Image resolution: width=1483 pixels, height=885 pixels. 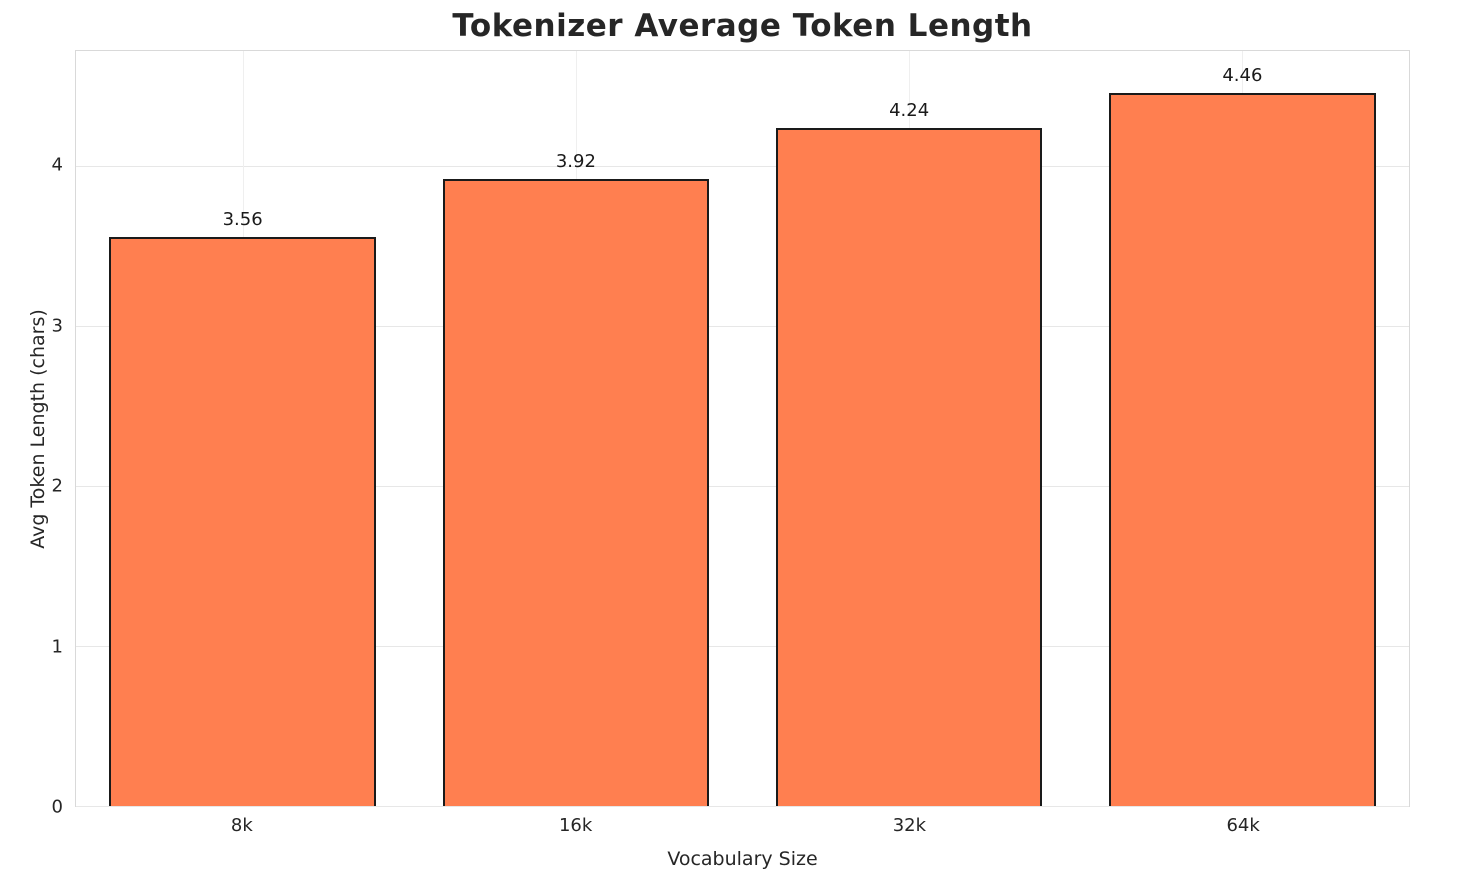 I want to click on bar-8k, so click(x=242, y=521).